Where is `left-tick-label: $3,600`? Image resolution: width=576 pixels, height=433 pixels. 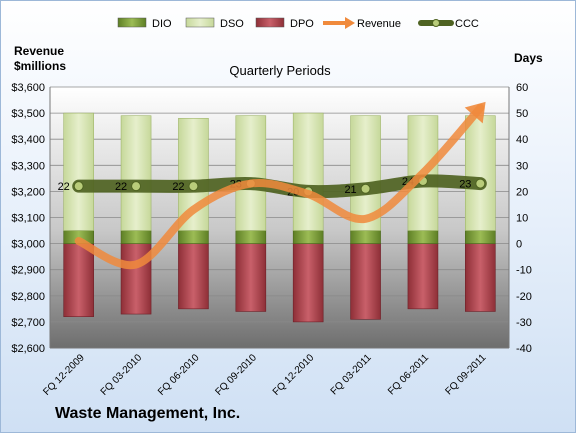 left-tick-label: $3,600 is located at coordinates (28, 88).